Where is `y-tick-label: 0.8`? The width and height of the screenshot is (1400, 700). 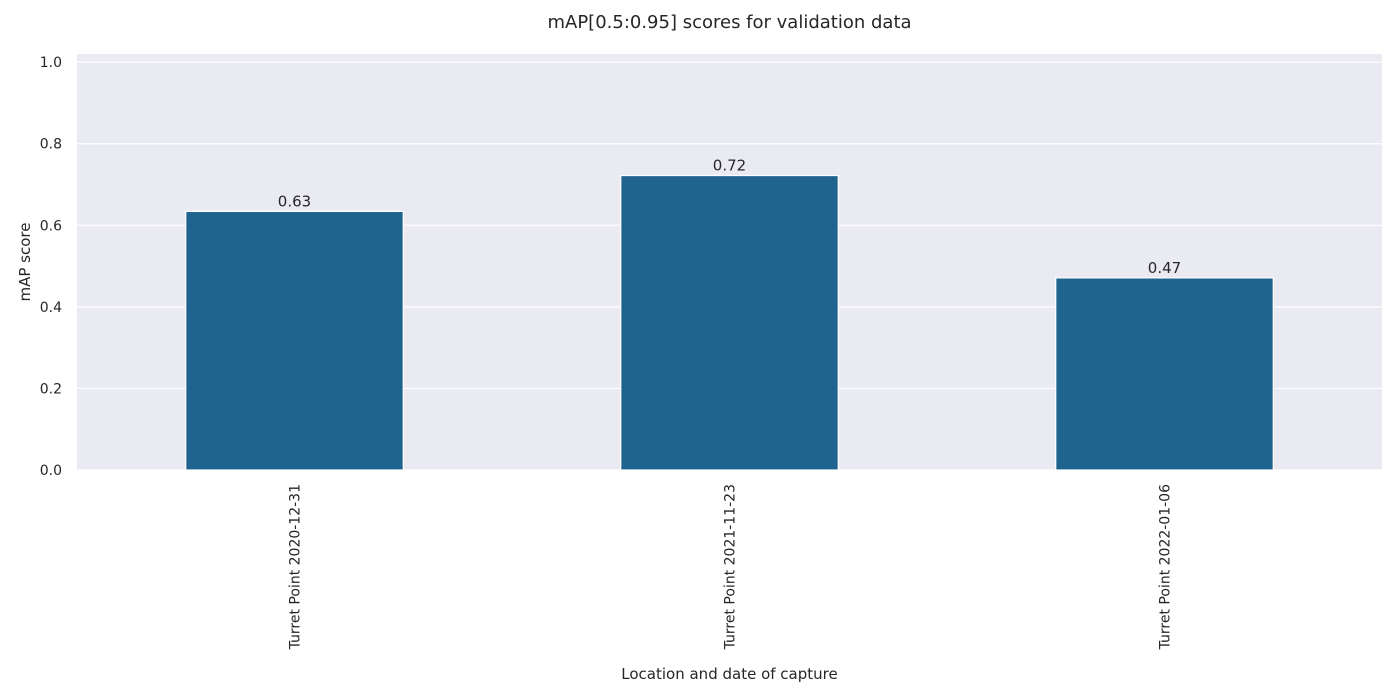
y-tick-label: 0.8 is located at coordinates (51, 145).